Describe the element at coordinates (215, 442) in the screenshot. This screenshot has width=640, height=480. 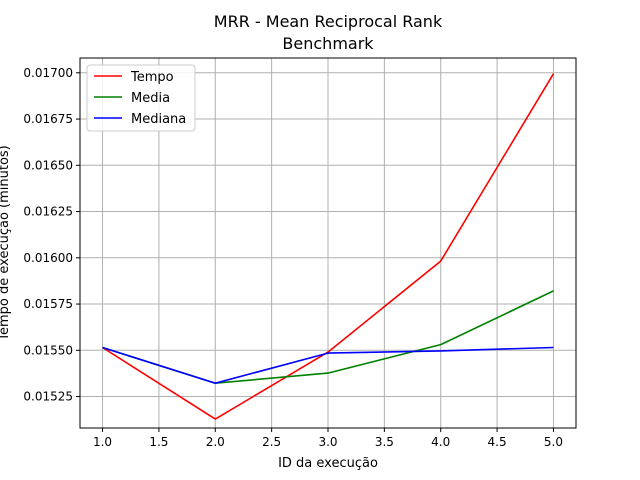
I see `x-tick-label: 2.0` at that location.